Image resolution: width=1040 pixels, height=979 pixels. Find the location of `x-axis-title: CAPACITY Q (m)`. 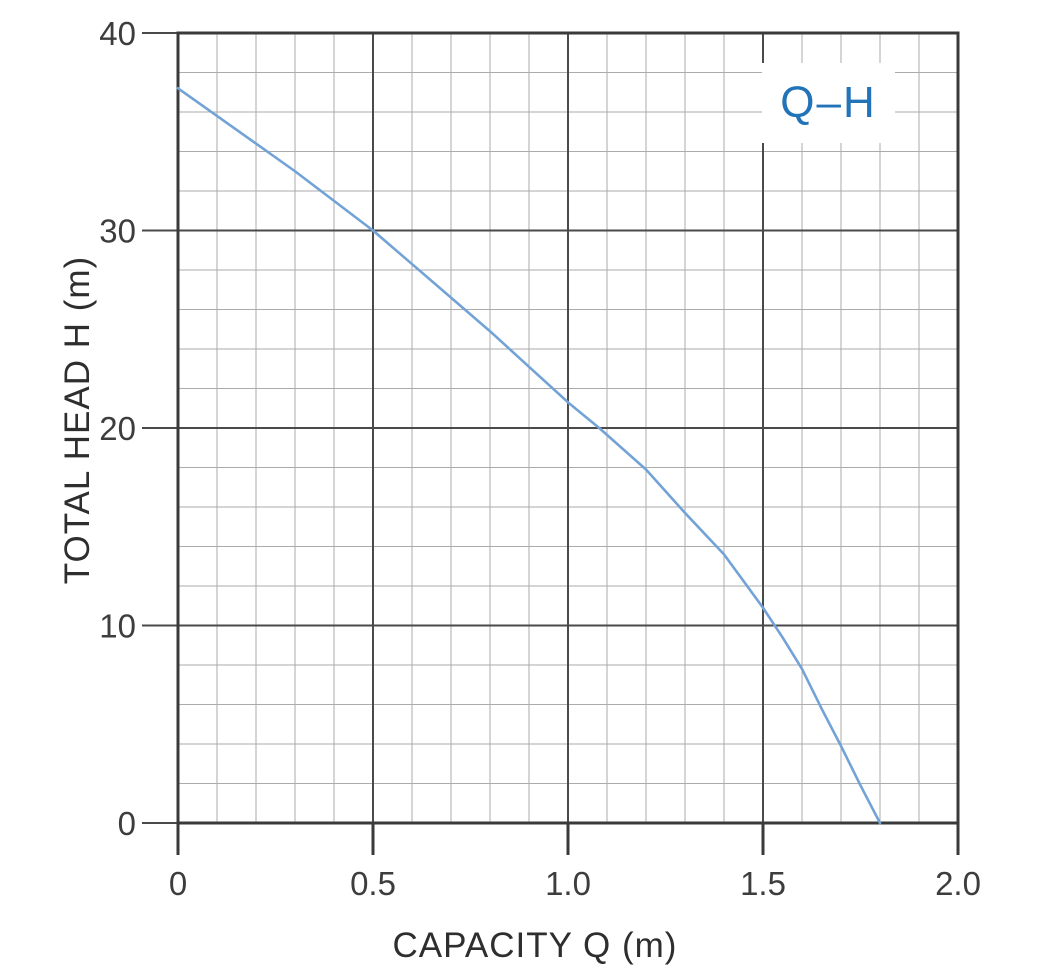

x-axis-title: CAPACITY Q (m) is located at coordinates (535, 945).